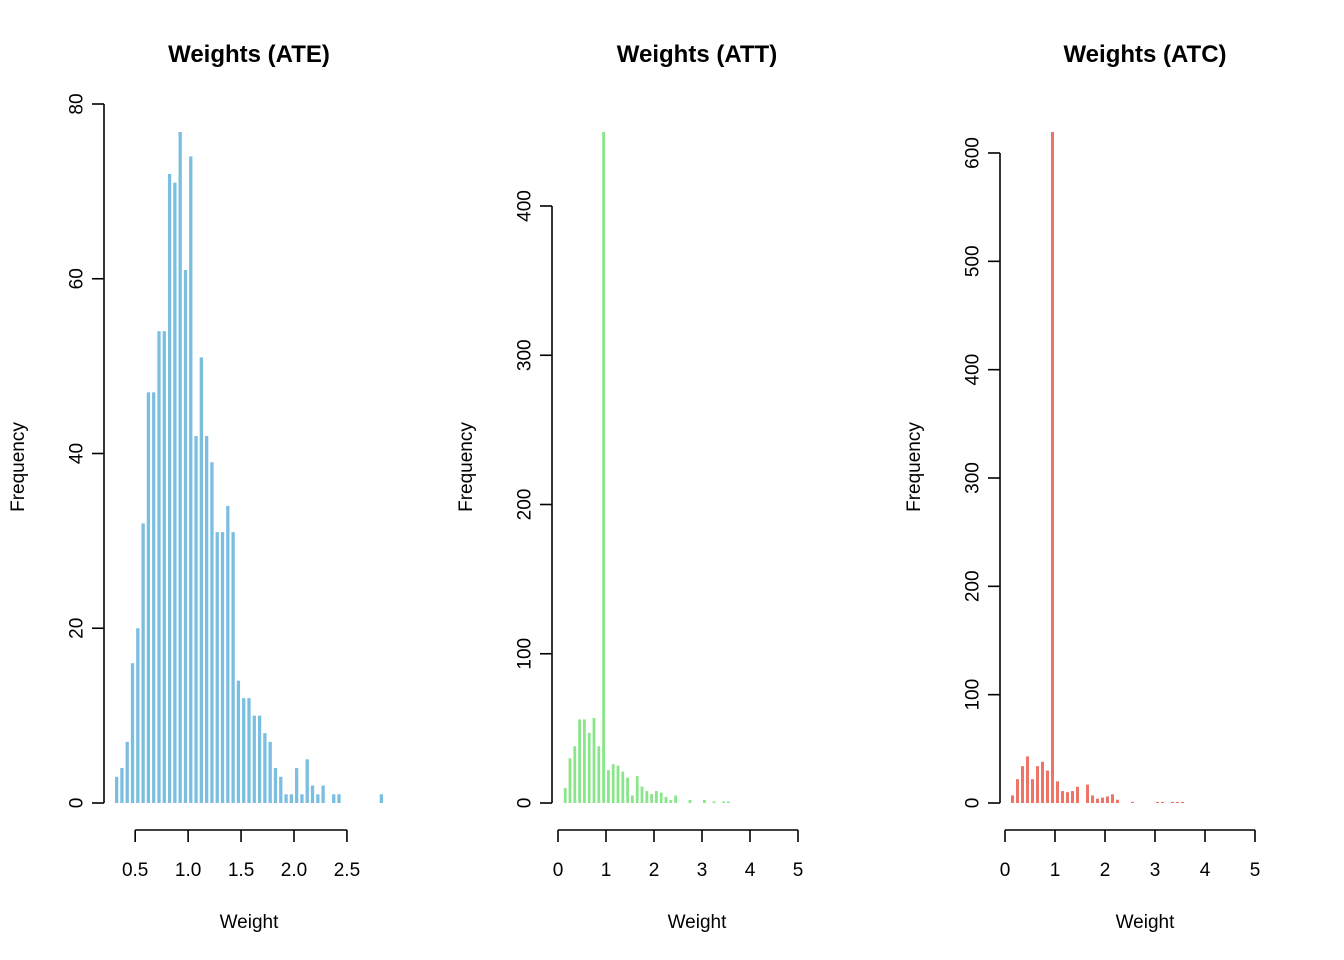  What do you see at coordinates (77, 103) in the screenshot?
I see `y-tick-label: 80` at bounding box center [77, 103].